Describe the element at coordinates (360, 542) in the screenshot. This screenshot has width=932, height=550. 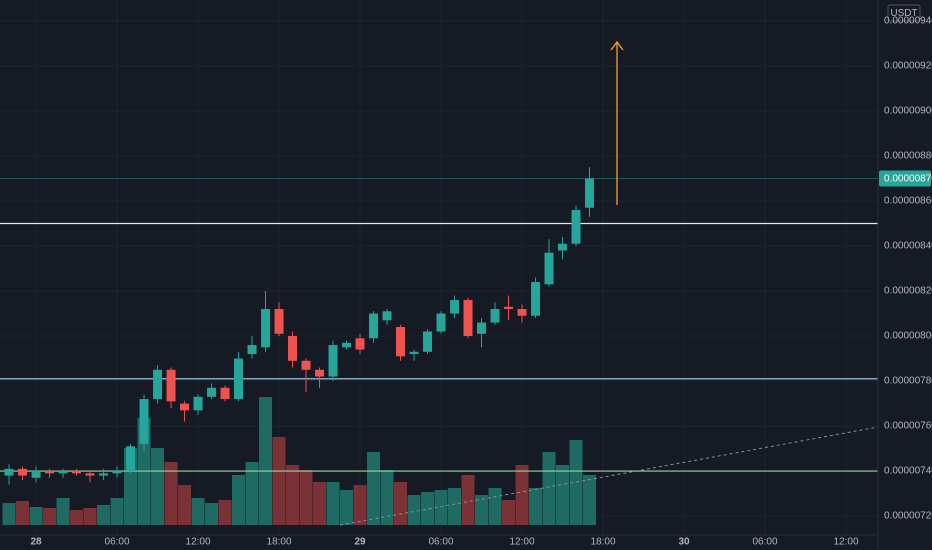
I see `x-tick-label: 29` at that location.